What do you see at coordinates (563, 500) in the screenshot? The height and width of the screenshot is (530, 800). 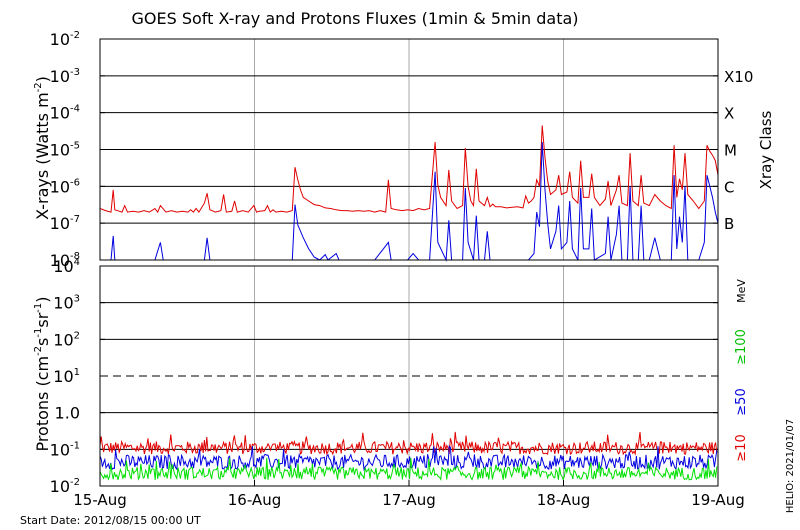 I see `x-tick-label: 18-Aug` at bounding box center [563, 500].